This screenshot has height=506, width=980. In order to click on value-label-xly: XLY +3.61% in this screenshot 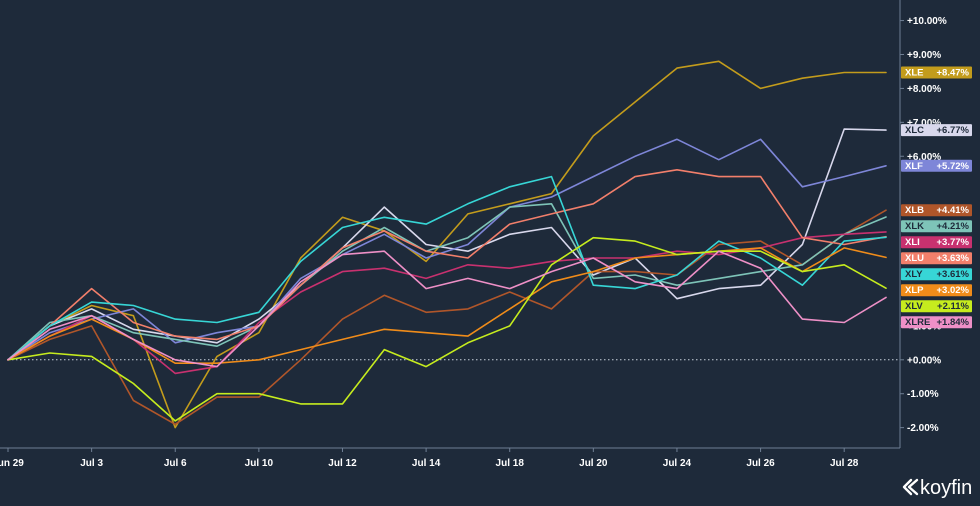, I will do `click(936, 274)`.